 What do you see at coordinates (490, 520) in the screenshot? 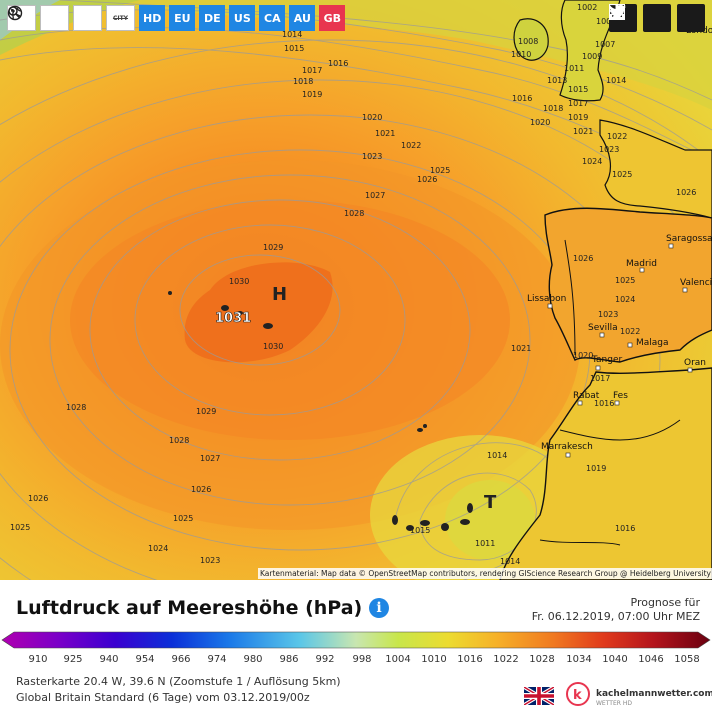
I see `low-core` at bounding box center [490, 520].